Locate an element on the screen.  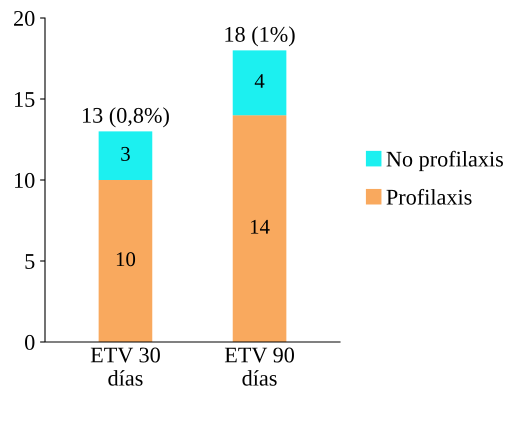
legend-label: No profilaxis is located at coordinates (444, 161).